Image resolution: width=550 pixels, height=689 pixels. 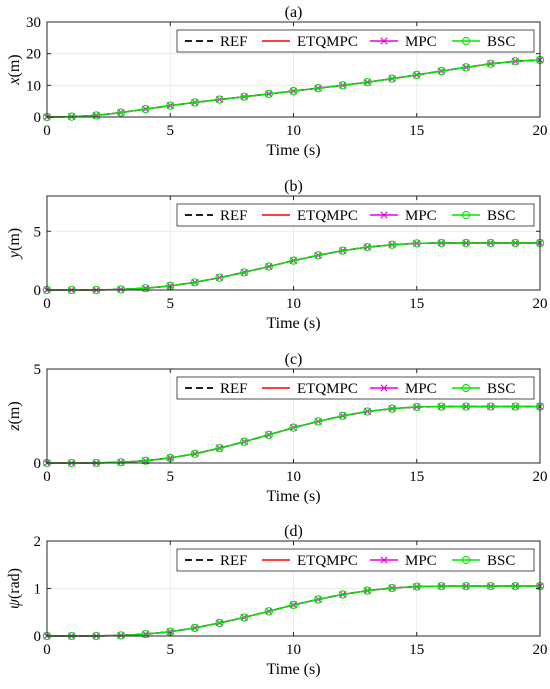 What do you see at coordinates (14, 583) in the screenshot?
I see `y-axis-label-unit: (rad)` at bounding box center [14, 583].